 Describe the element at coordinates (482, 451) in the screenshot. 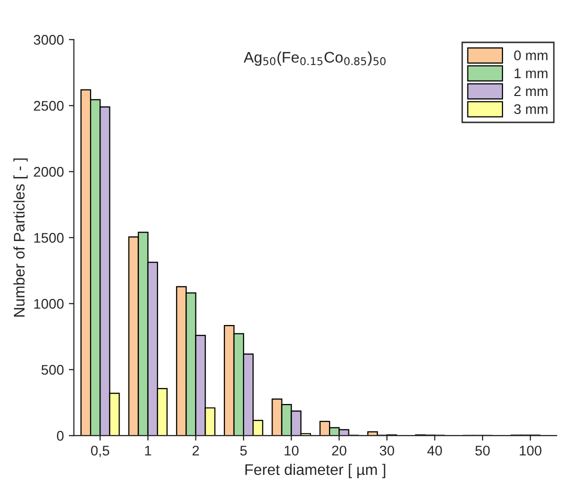

I see `x-tick-label: 50` at that location.